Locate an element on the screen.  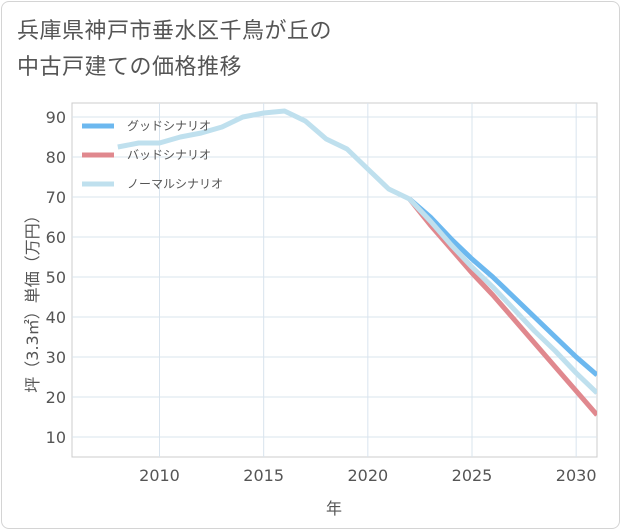
y-tick-label: 70 is located at coordinates (56, 197).